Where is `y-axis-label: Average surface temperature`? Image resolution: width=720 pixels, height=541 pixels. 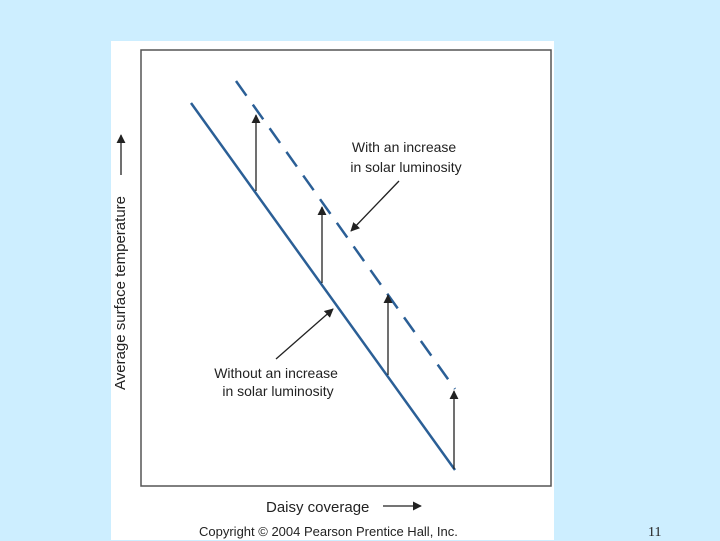 y-axis-label: Average surface temperature is located at coordinates (120, 293).